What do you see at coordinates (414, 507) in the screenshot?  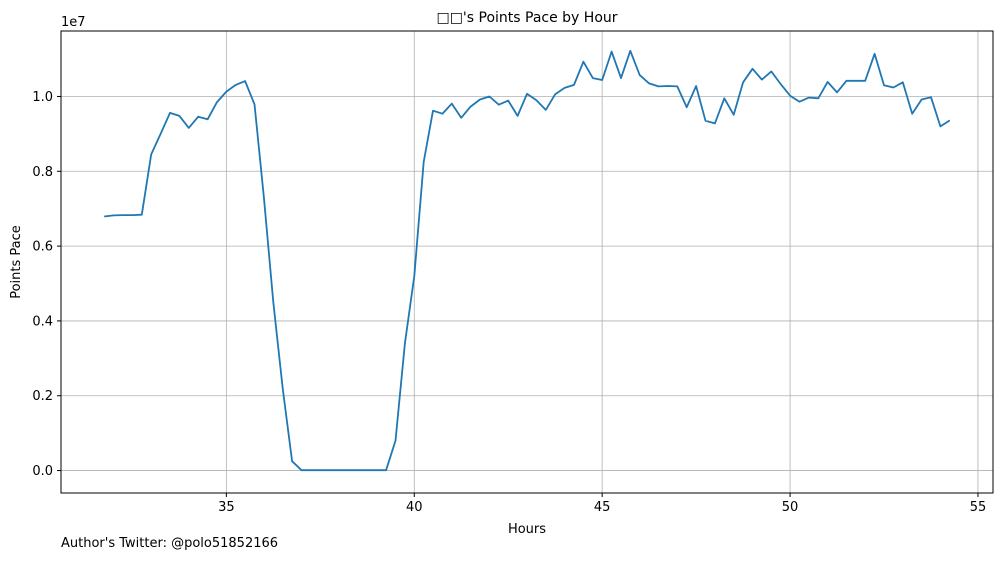 I see `x-tick-label: 40` at bounding box center [414, 507].